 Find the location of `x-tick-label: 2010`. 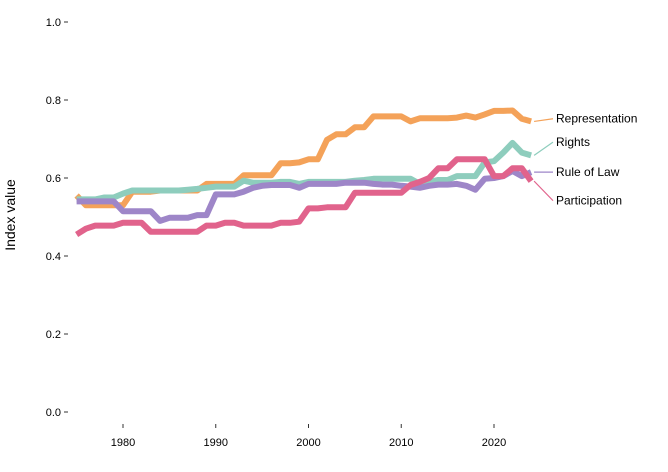

x-tick-label: 2010 is located at coordinates (401, 443).